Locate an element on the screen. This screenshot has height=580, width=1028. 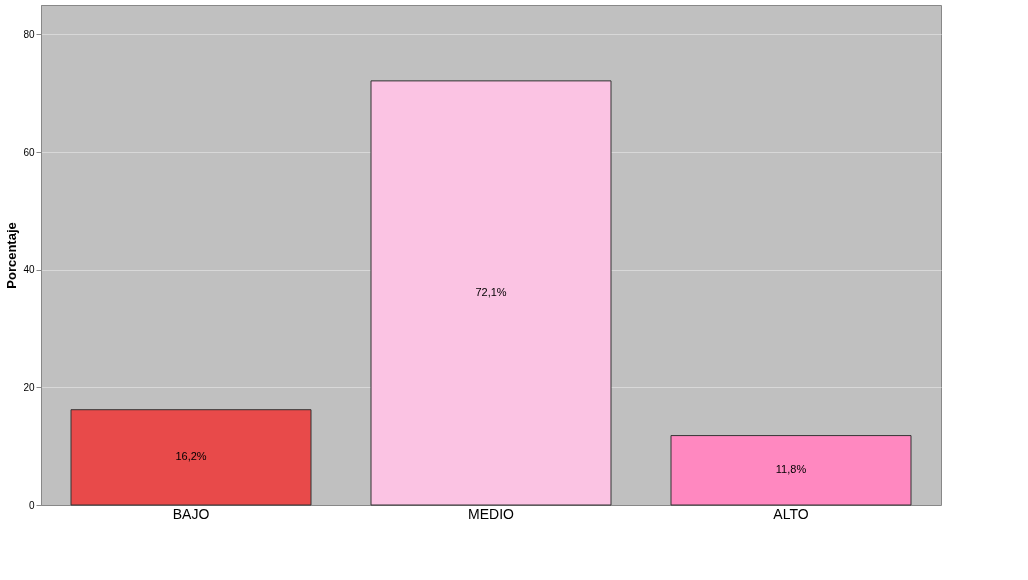
x-tick-label: BAJO is located at coordinates (191, 513).